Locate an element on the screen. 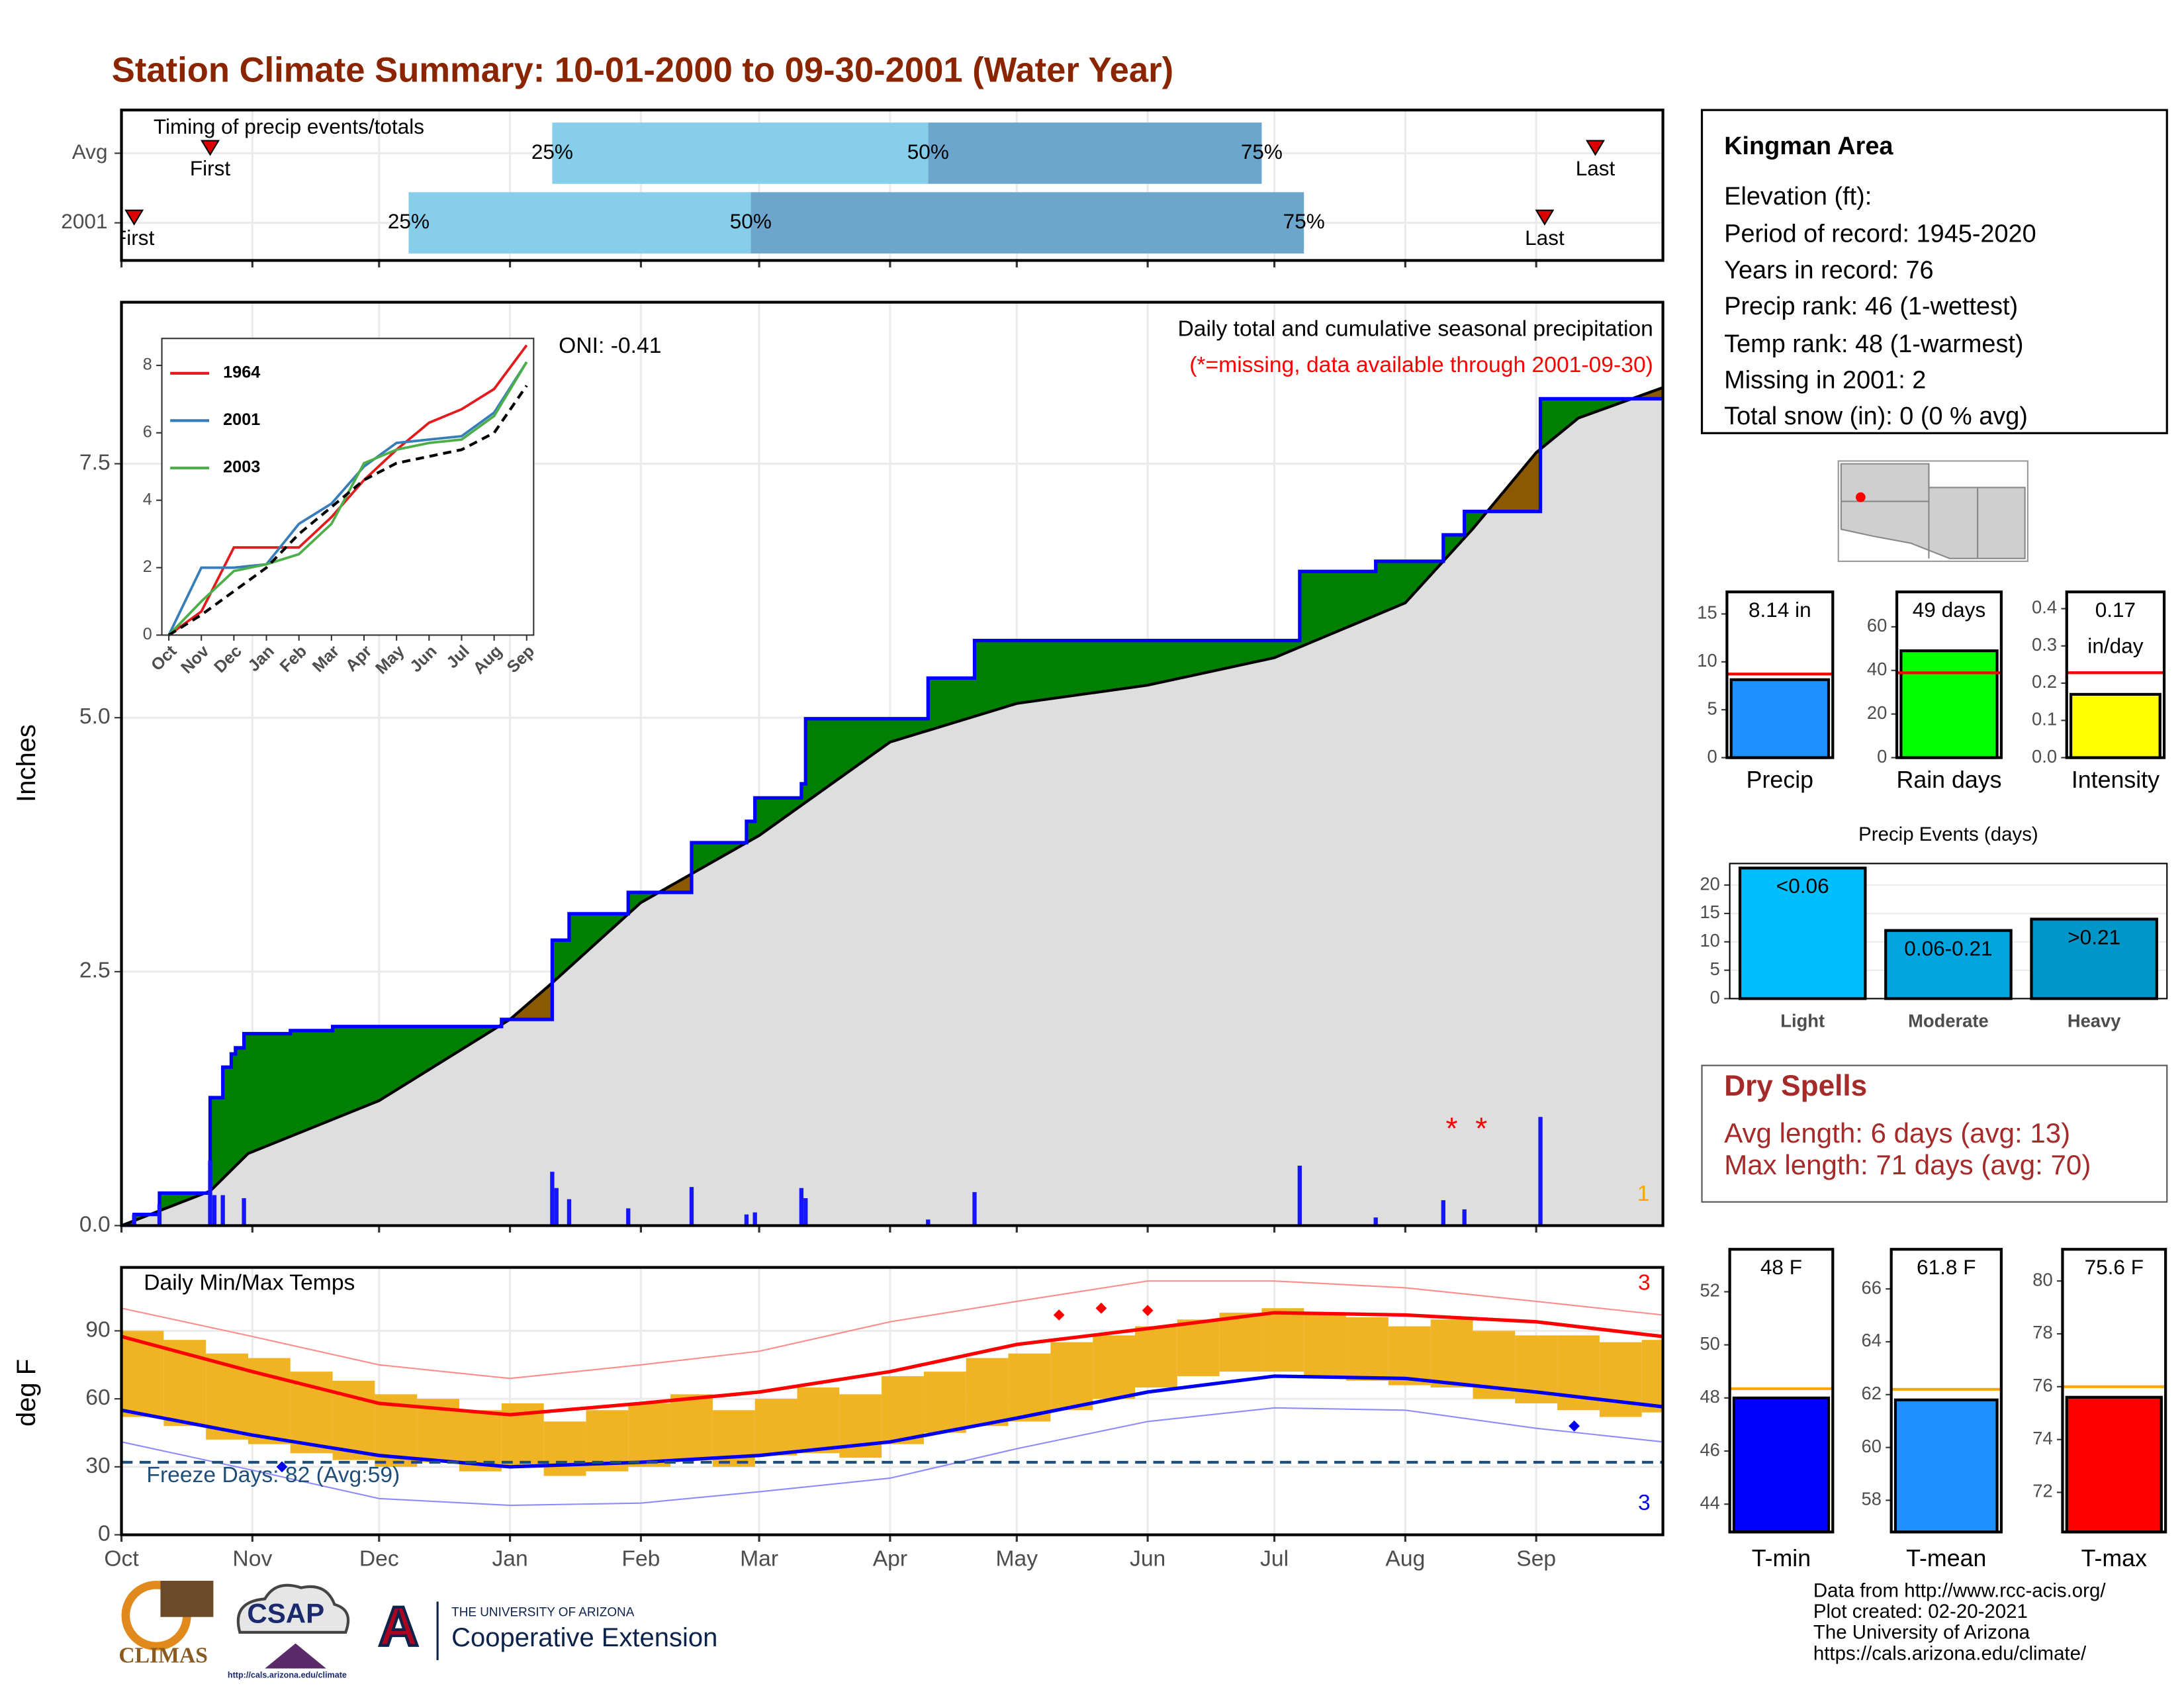 Image resolution: width=2184 pixels, height=1688 pixels. quantile-label: 25% is located at coordinates (409, 221).